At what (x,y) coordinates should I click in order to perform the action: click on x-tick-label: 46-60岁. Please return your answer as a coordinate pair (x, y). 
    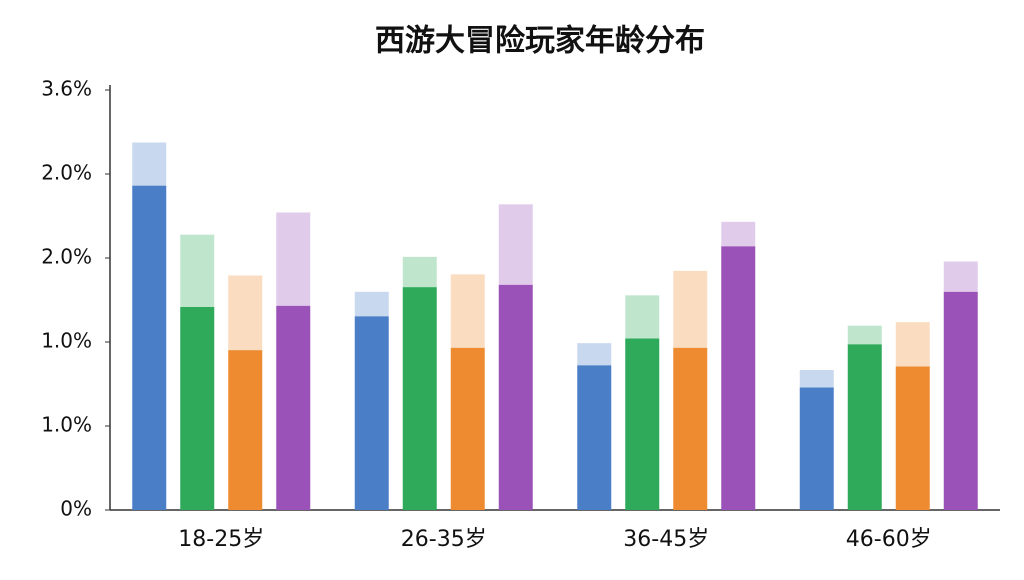
    Looking at the image, I should click on (889, 539).